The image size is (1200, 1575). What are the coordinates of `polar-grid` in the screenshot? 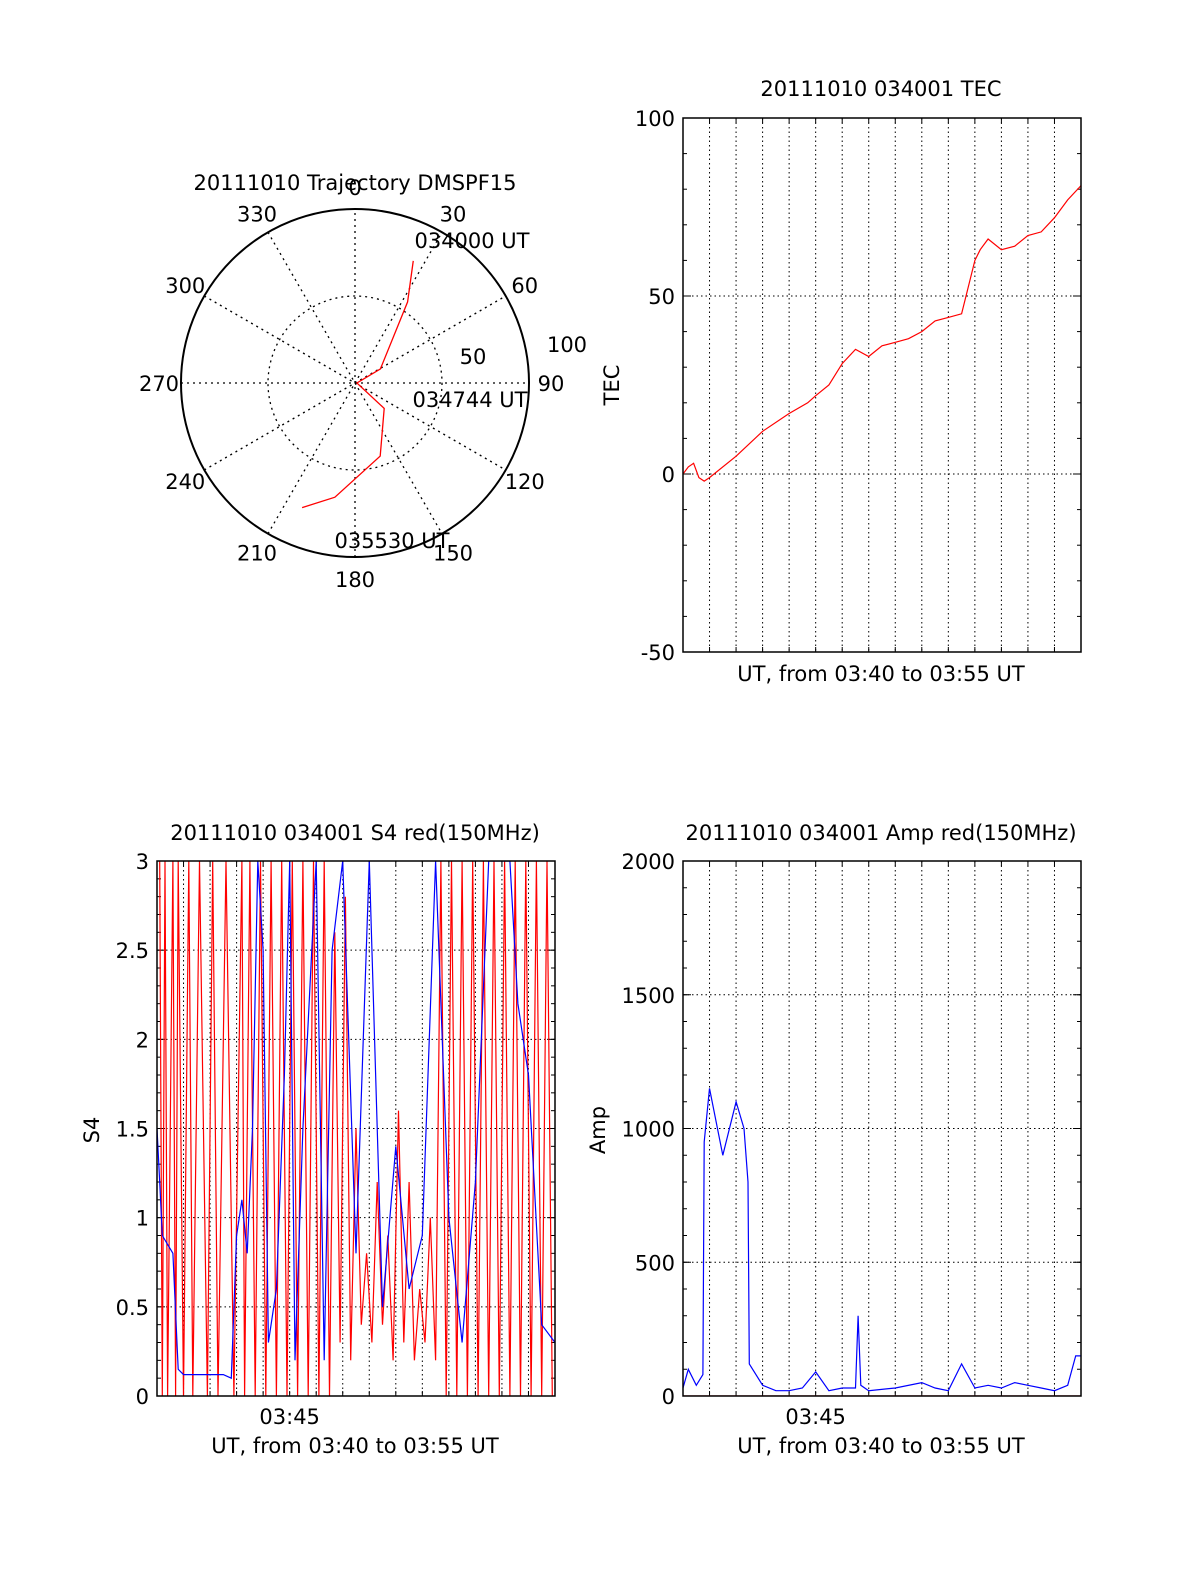 It's located at (355, 383).